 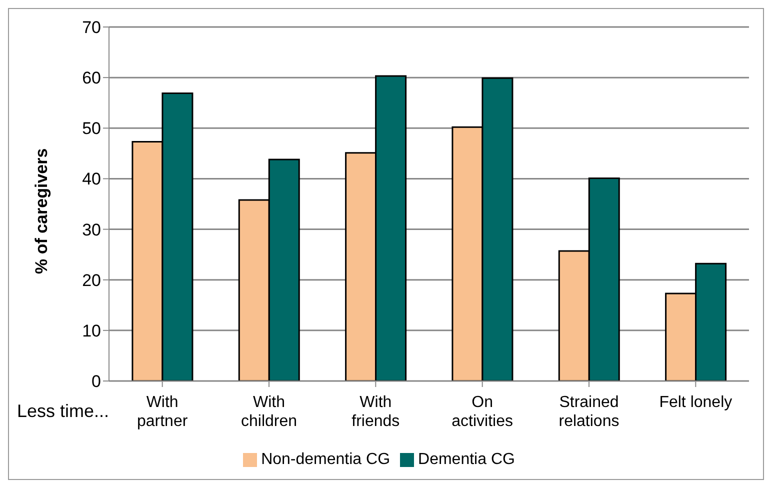 I want to click on x-tick-label: Strained relations, so click(x=589, y=412).